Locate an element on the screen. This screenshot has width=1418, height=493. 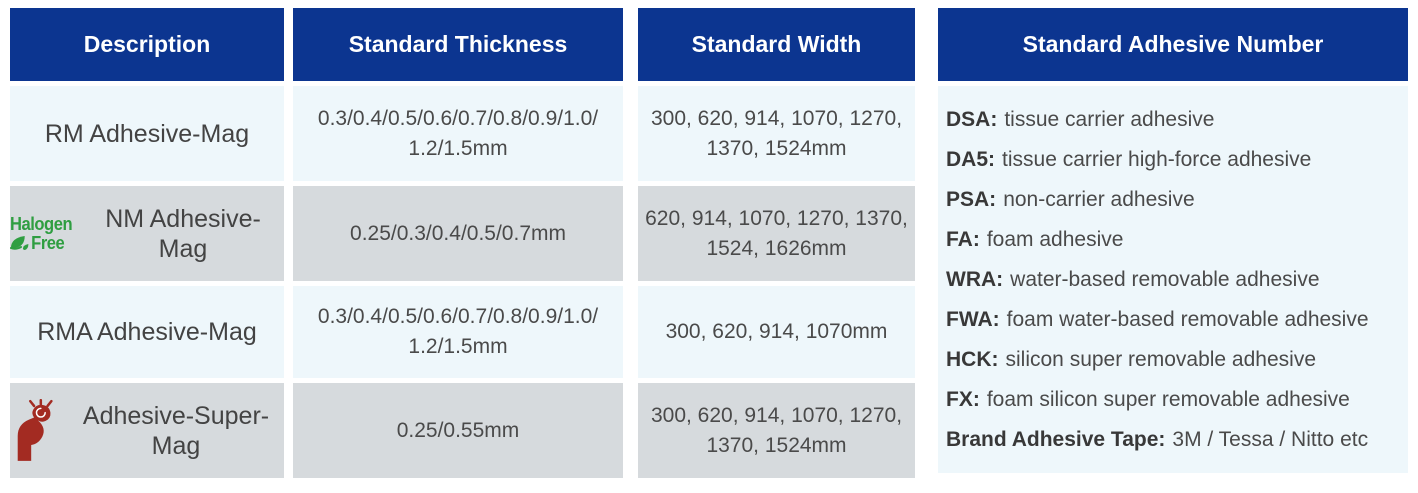
leaf-icon is located at coordinates (19, 243).